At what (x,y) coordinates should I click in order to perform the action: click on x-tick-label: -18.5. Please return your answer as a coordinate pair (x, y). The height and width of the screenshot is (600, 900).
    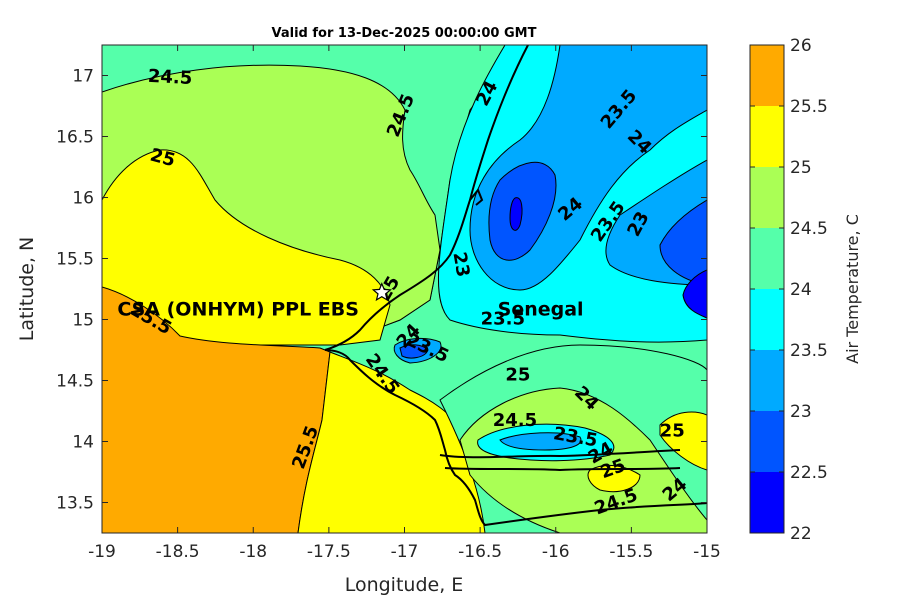
    Looking at the image, I should click on (178, 552).